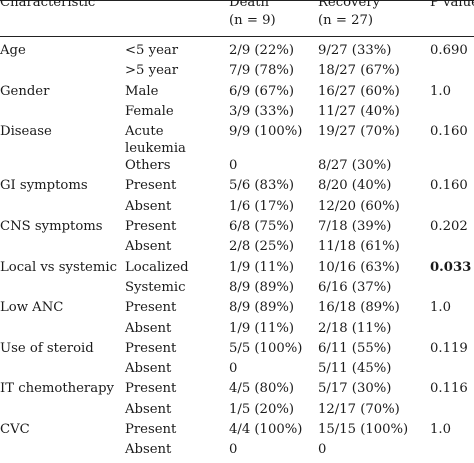 This screenshot has width=474, height=463. Describe the element at coordinates (152, 71) in the screenshot. I see `group-cell: >5 year` at that location.